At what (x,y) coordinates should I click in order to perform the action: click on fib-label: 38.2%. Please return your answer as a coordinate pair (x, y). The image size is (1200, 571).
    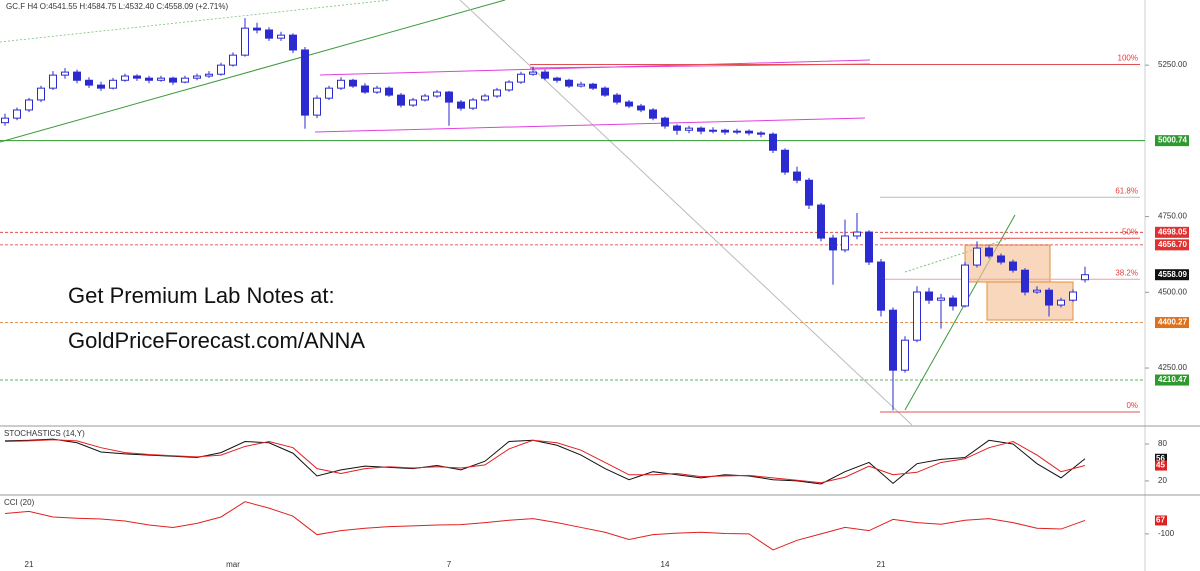
    Looking at the image, I should click on (1126, 272).